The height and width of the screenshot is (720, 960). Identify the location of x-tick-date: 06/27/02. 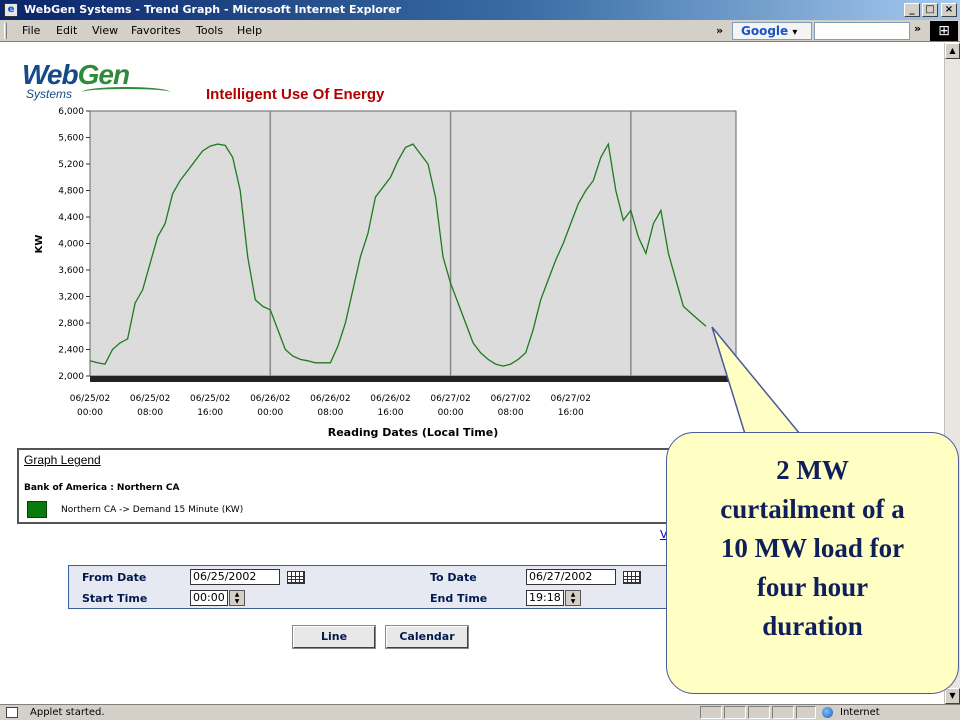
(571, 399).